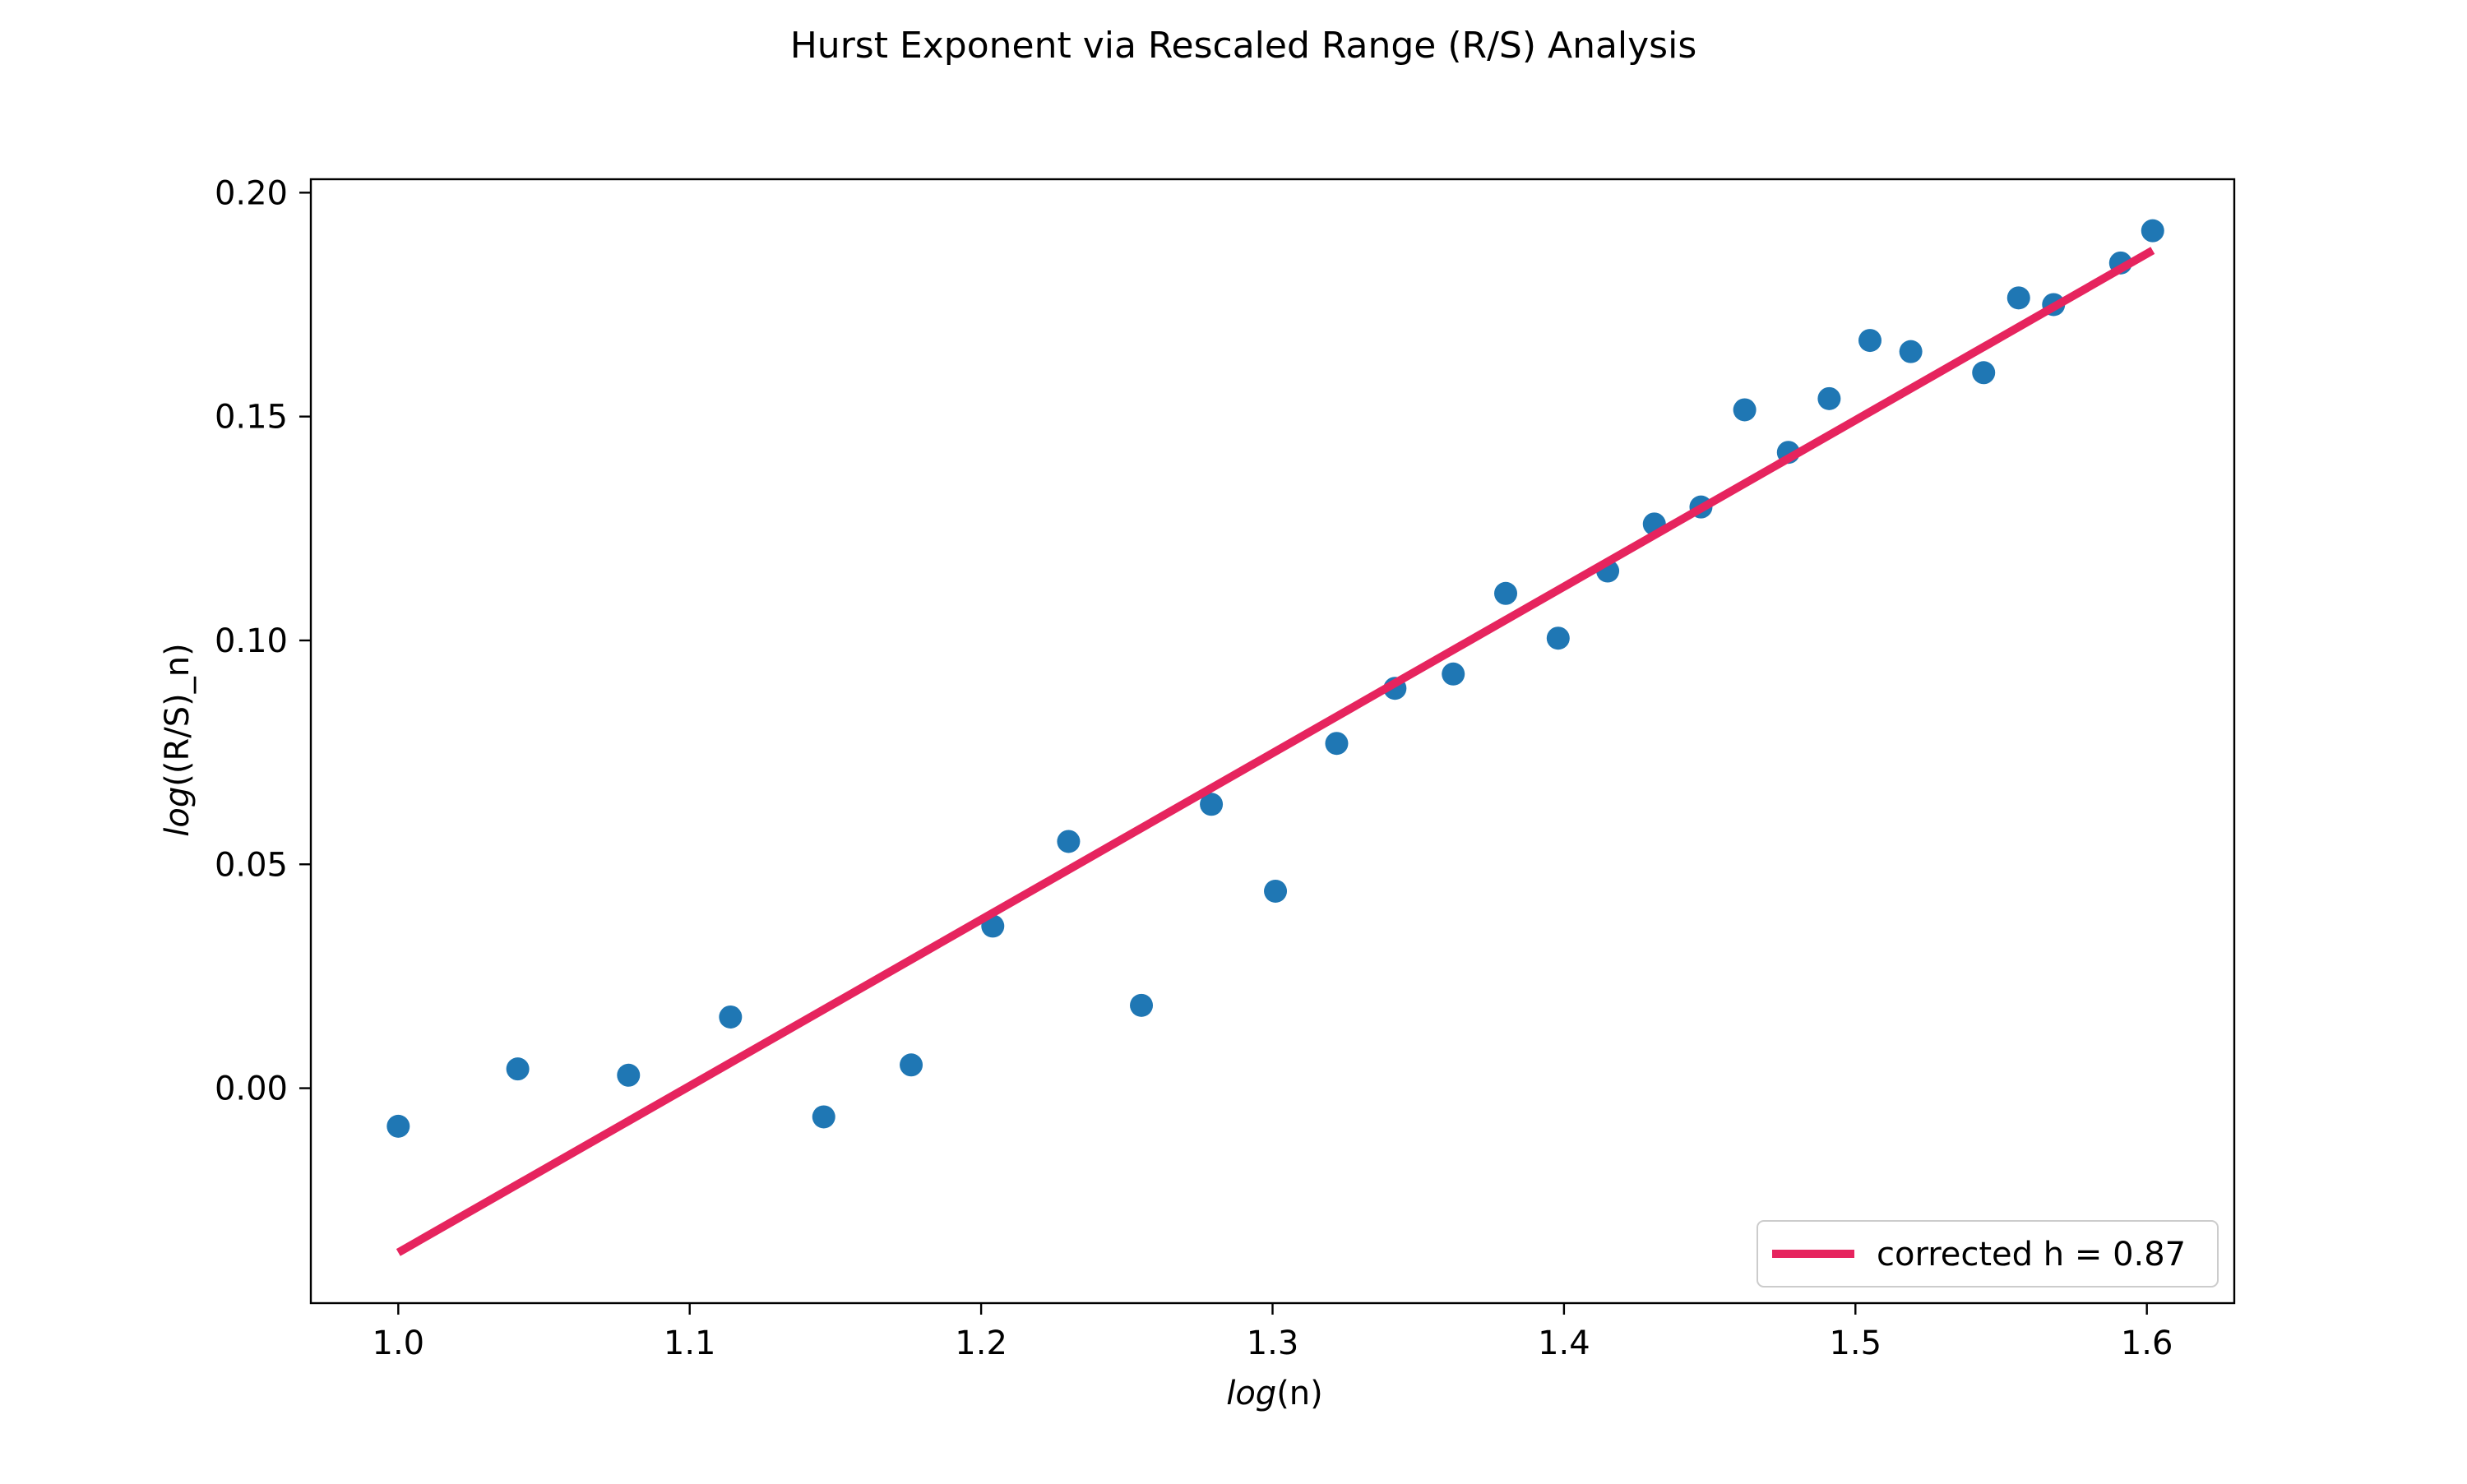  I want to click on legend-box, so click(1988, 1254).